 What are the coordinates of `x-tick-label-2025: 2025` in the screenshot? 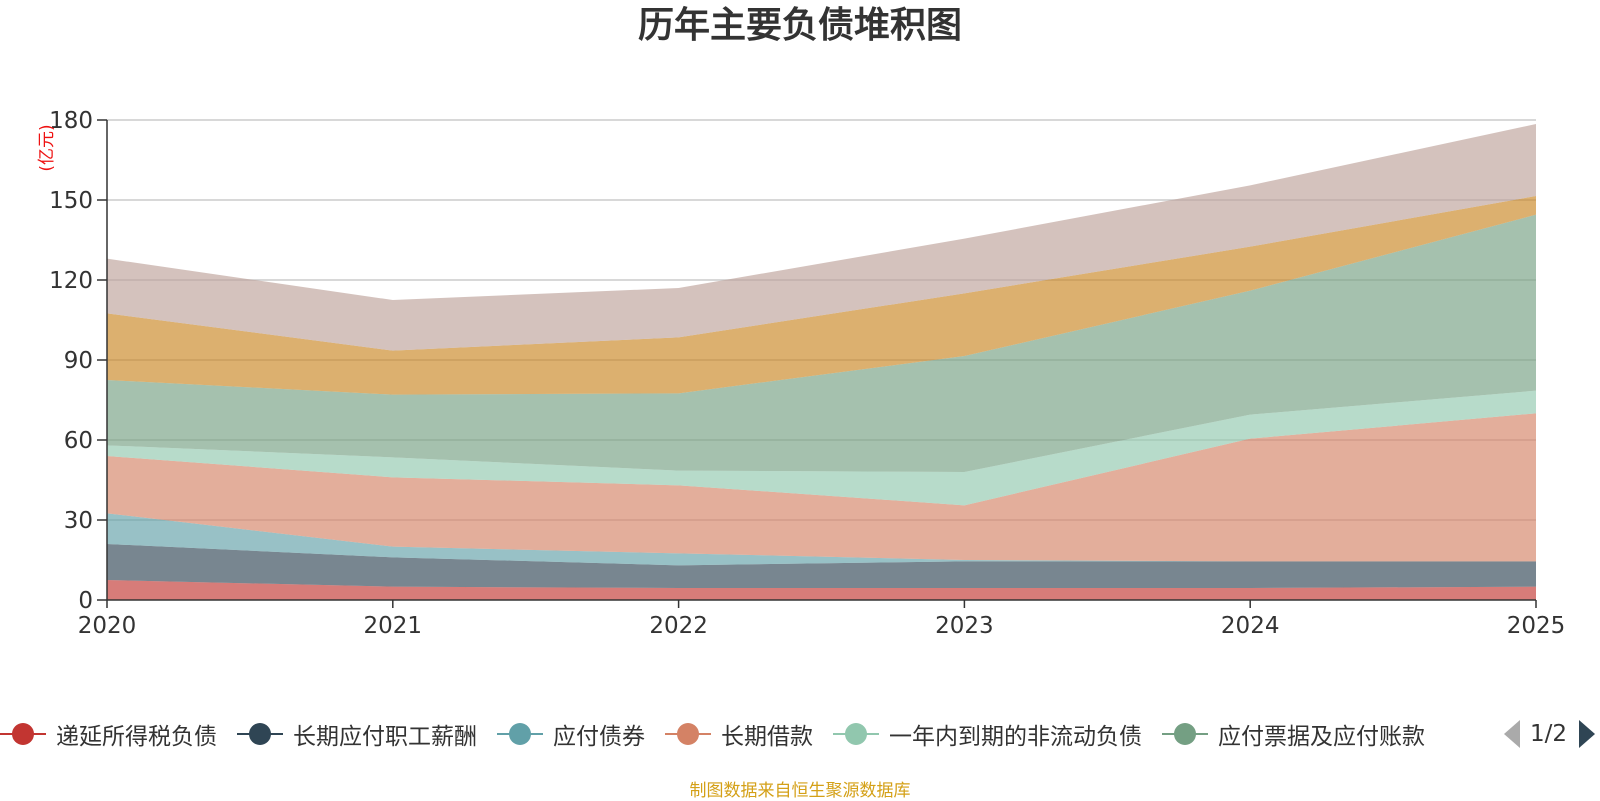 It's located at (1536, 626).